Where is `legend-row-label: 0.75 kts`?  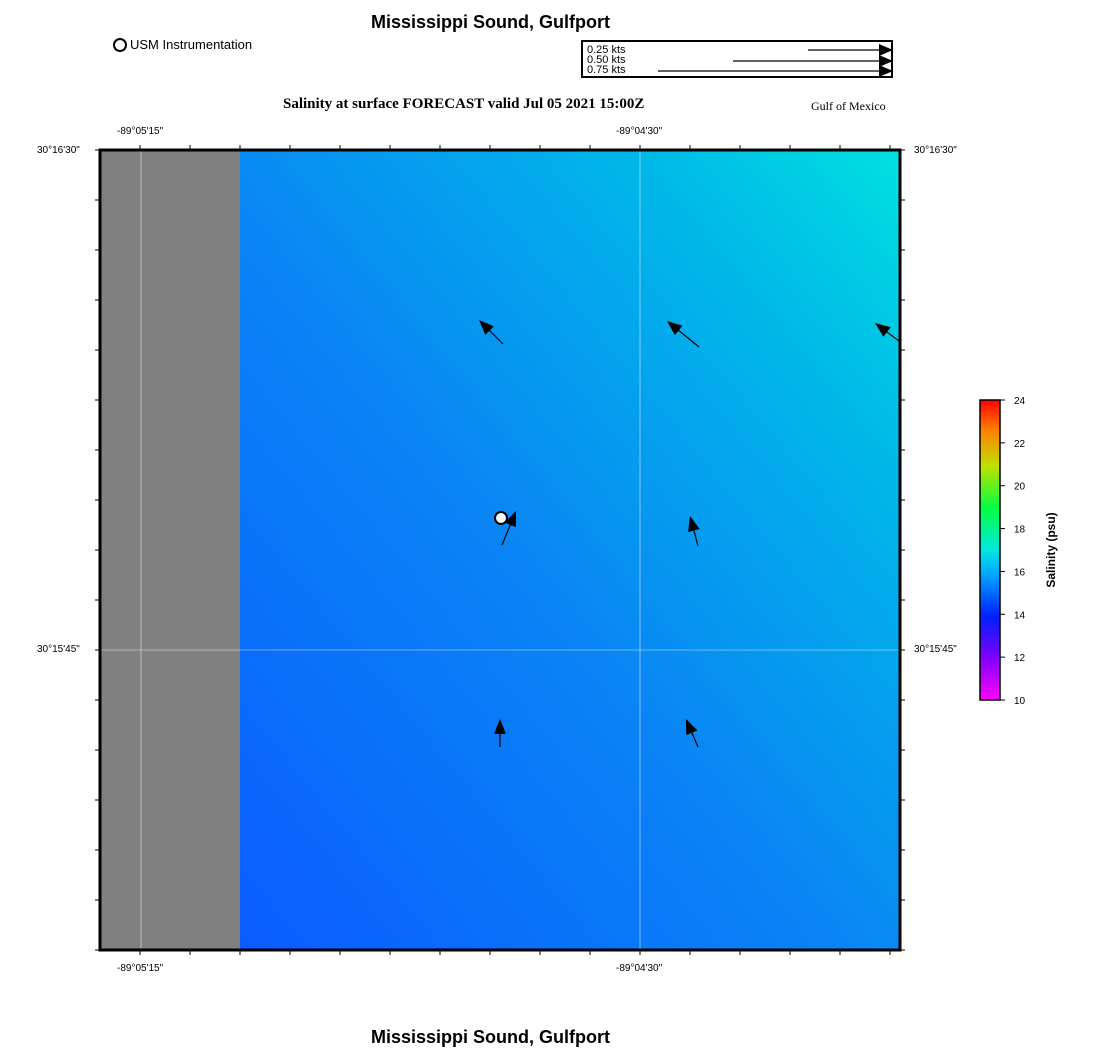
legend-row-label: 0.75 kts is located at coordinates (606, 70).